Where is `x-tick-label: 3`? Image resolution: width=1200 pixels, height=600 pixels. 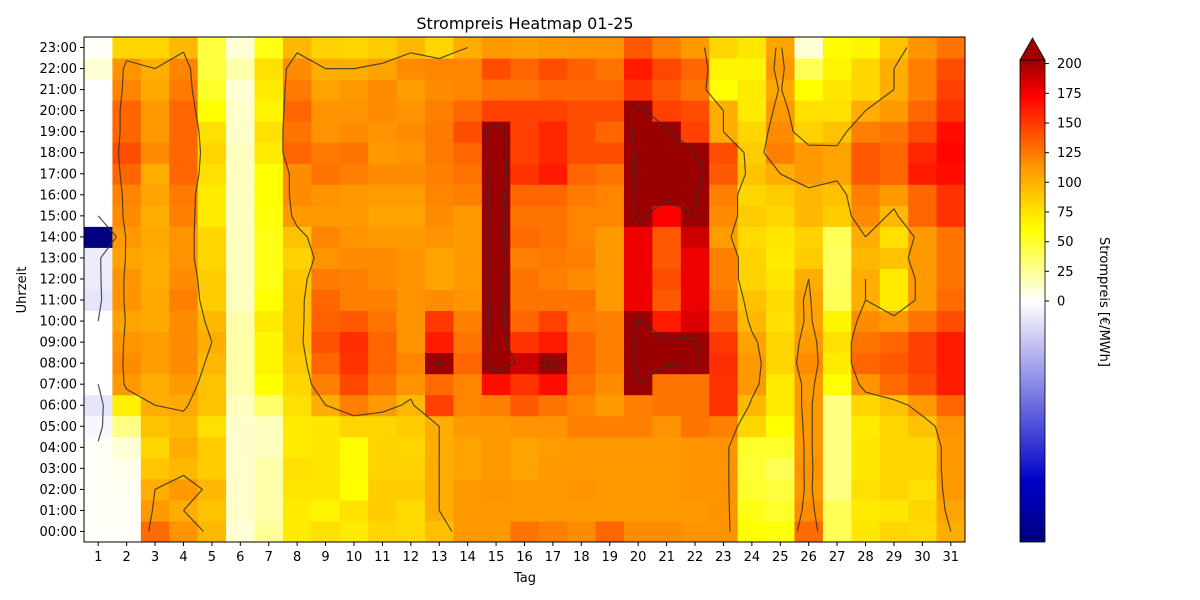 x-tick-label: 3 is located at coordinates (155, 557).